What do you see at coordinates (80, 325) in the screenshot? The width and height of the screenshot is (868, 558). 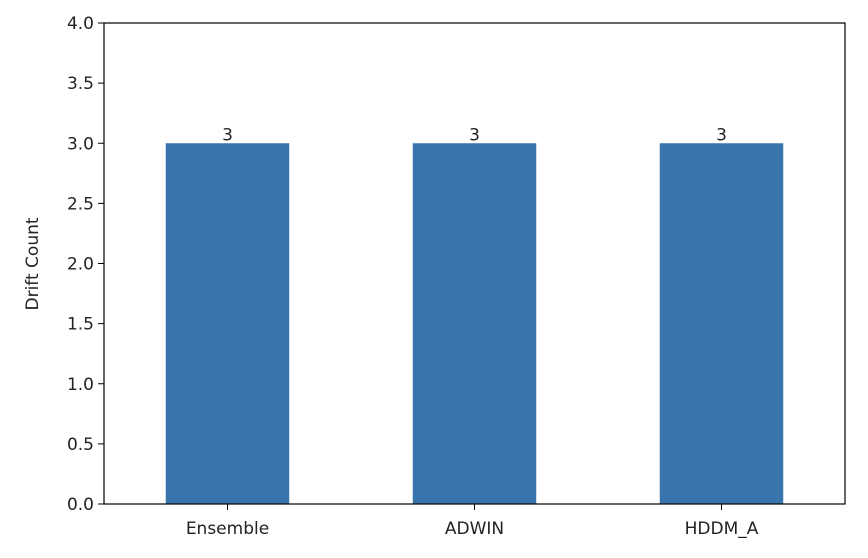 I see `y-tick-label: 1.5` at bounding box center [80, 325].